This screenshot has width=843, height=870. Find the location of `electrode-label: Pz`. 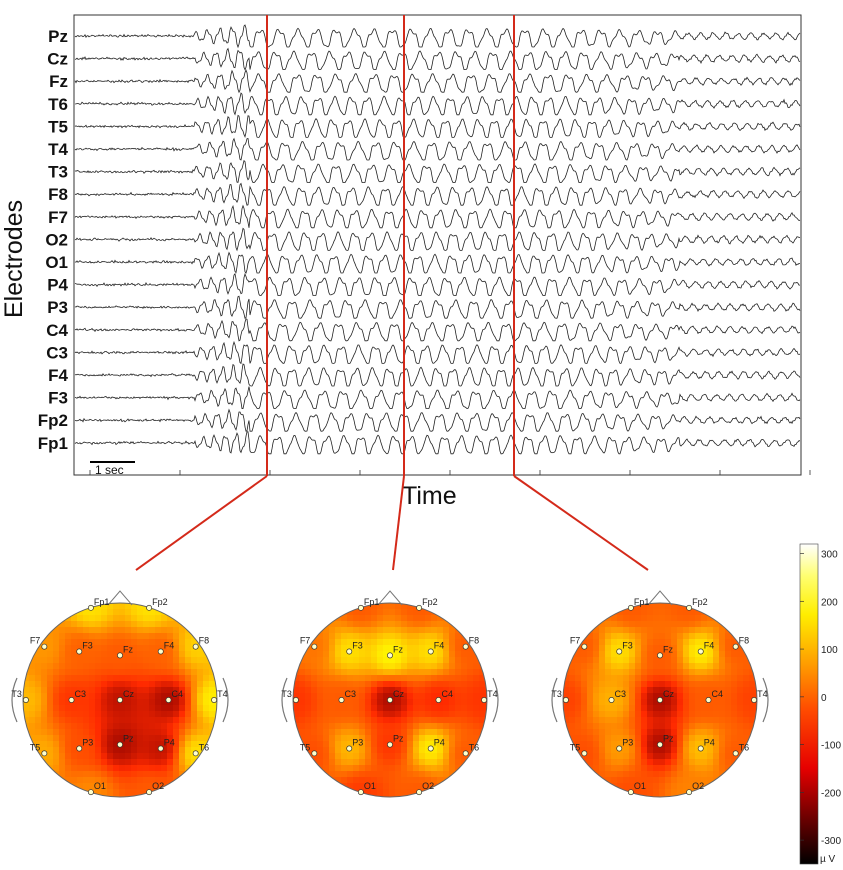

electrode-label: Pz is located at coordinates (668, 739).